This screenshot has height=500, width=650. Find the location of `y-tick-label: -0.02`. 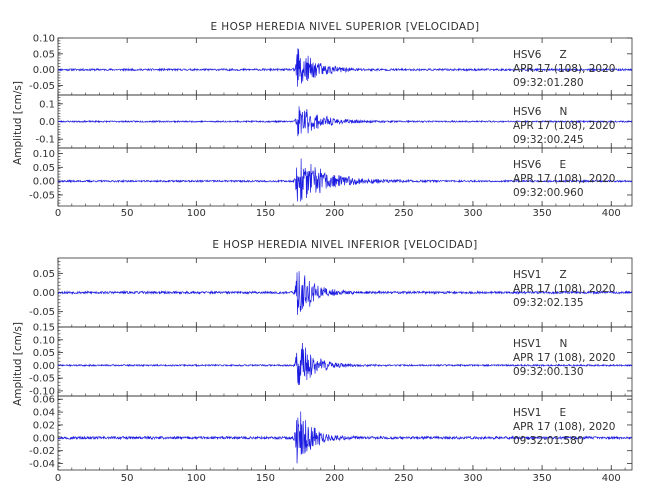

y-tick-label: -0.02 is located at coordinates (42, 451).